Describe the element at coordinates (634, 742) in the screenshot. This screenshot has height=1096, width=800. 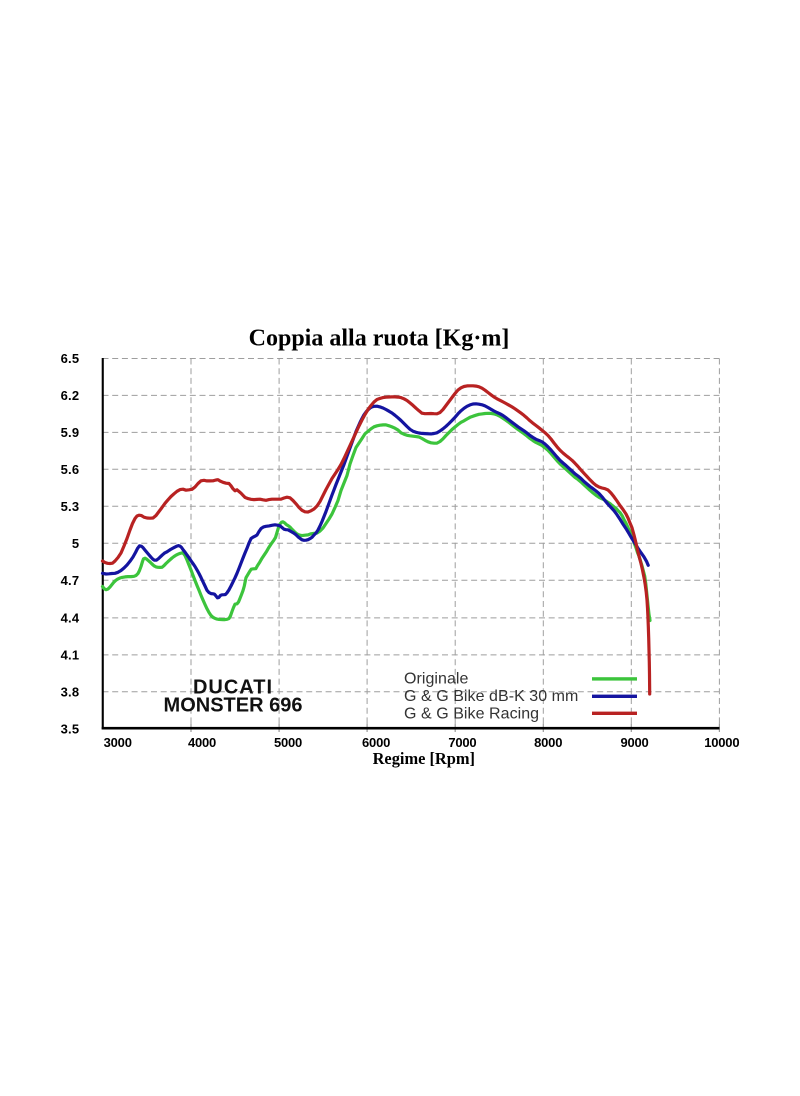
I see `svg-text: 9000` at that location.